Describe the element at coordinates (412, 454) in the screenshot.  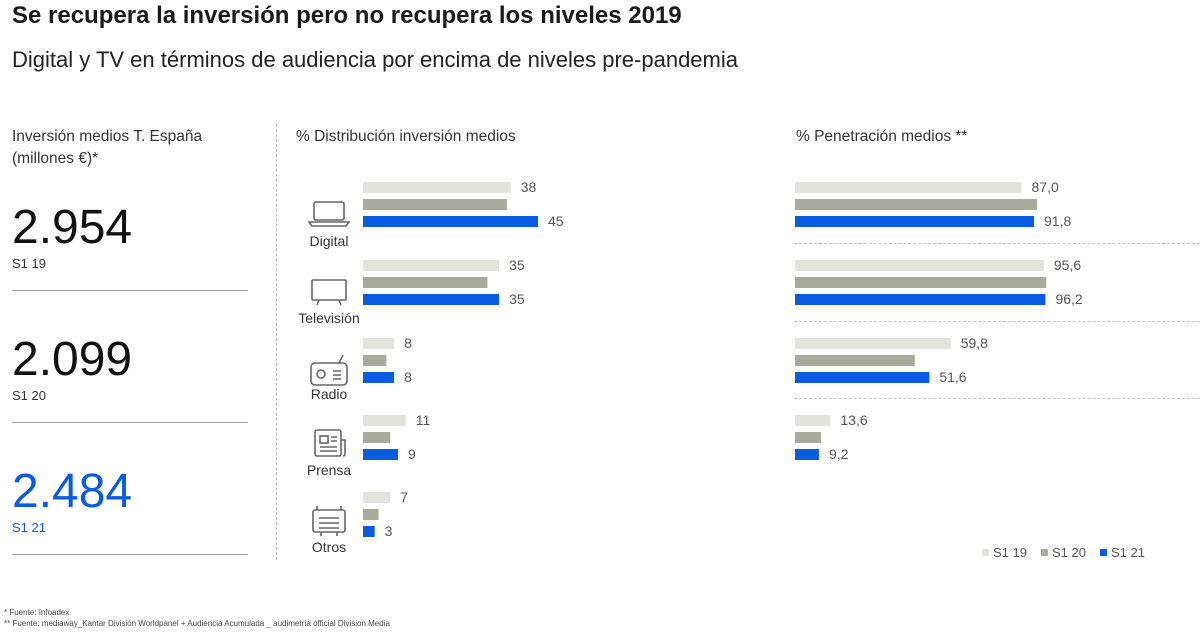
I see `data-label: 9` at that location.